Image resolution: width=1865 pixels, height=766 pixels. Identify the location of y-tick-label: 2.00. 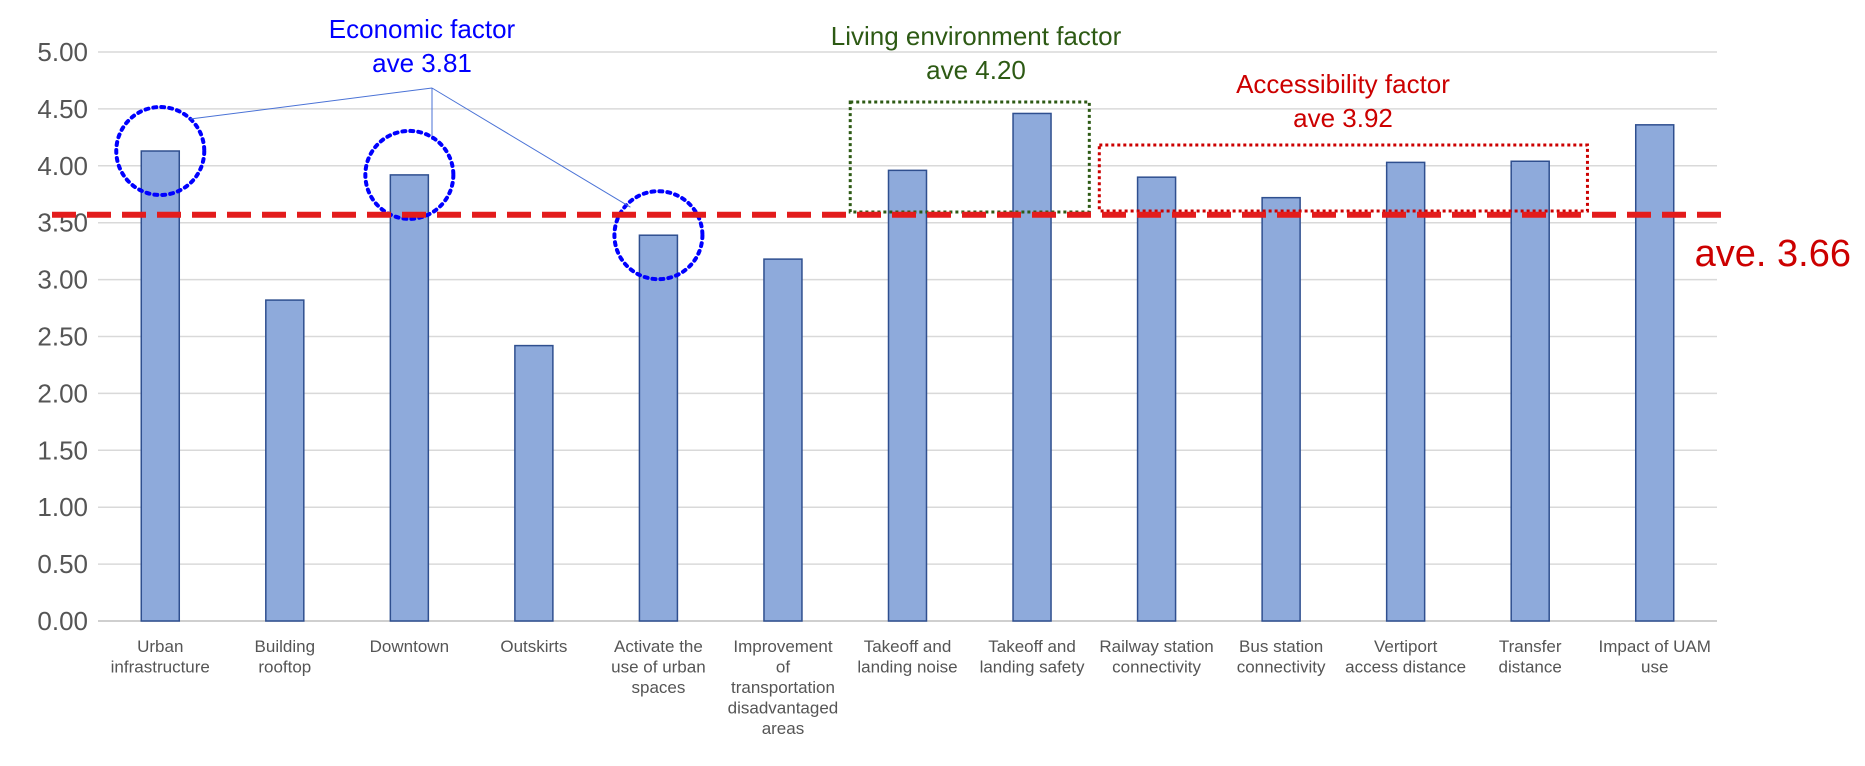
(62, 393).